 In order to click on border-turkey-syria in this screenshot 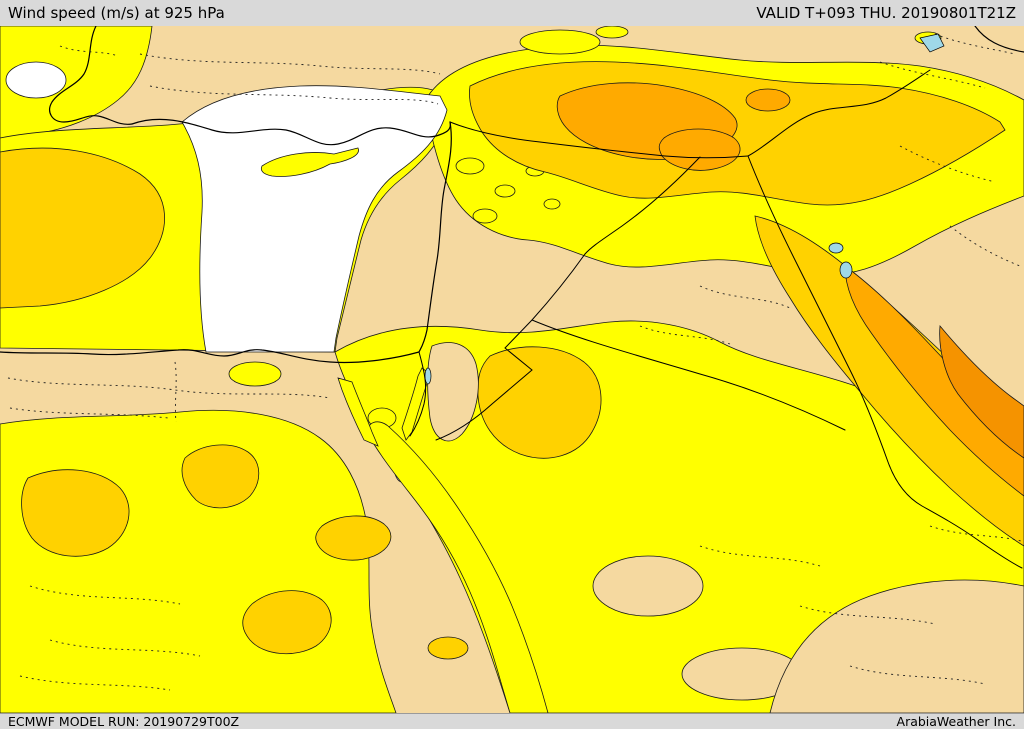, I will do `click(599, 140)`.